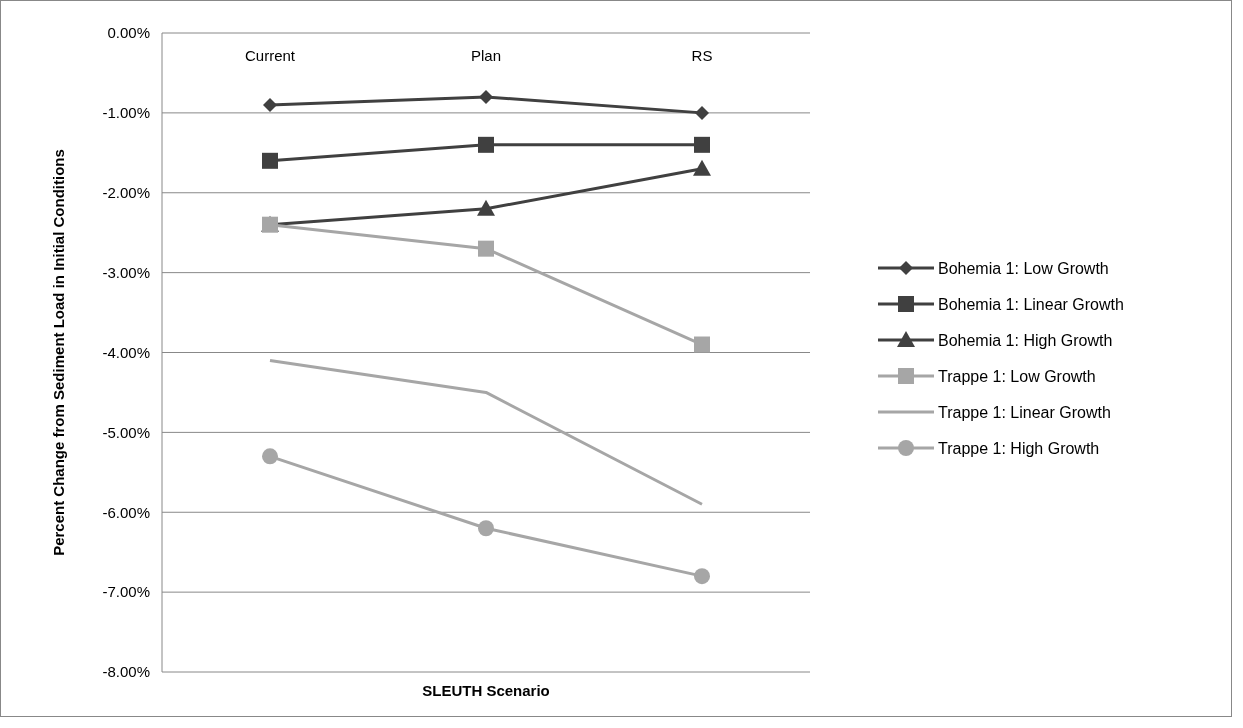 The image size is (1243, 728). What do you see at coordinates (128, 33) in the screenshot?
I see `y-tick-label: 0.00%` at bounding box center [128, 33].